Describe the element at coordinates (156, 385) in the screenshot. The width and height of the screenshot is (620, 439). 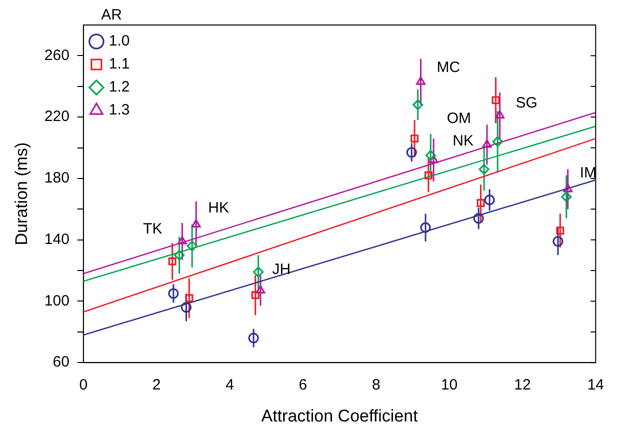
I see `x-tick-label: 2` at that location.